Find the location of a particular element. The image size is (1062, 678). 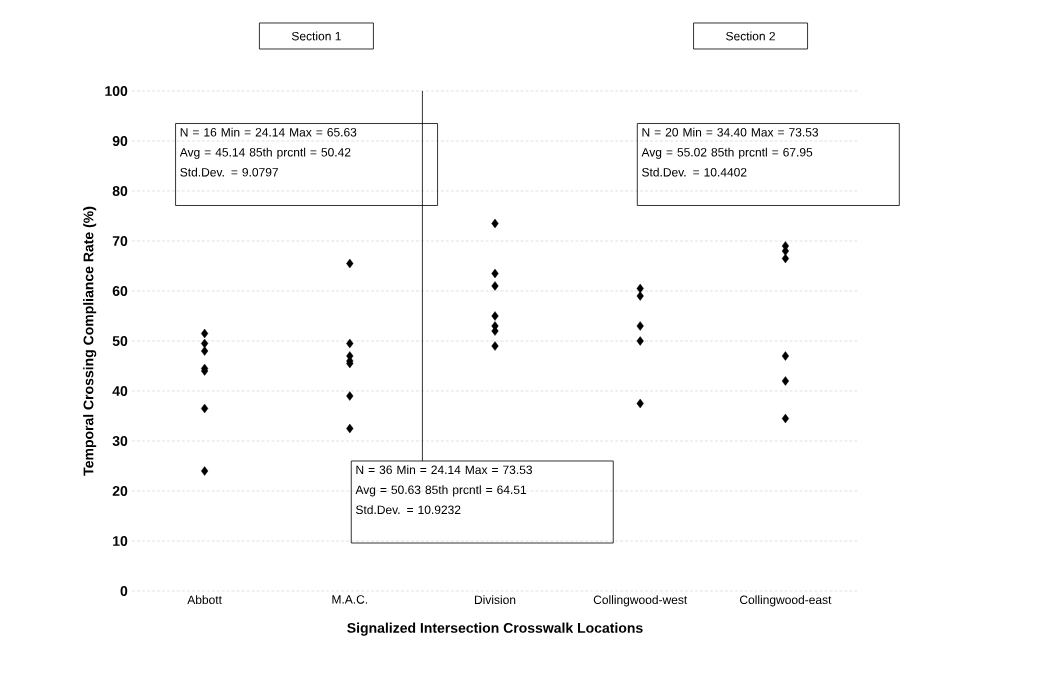

x-tick-label: Abbott is located at coordinates (204, 600).